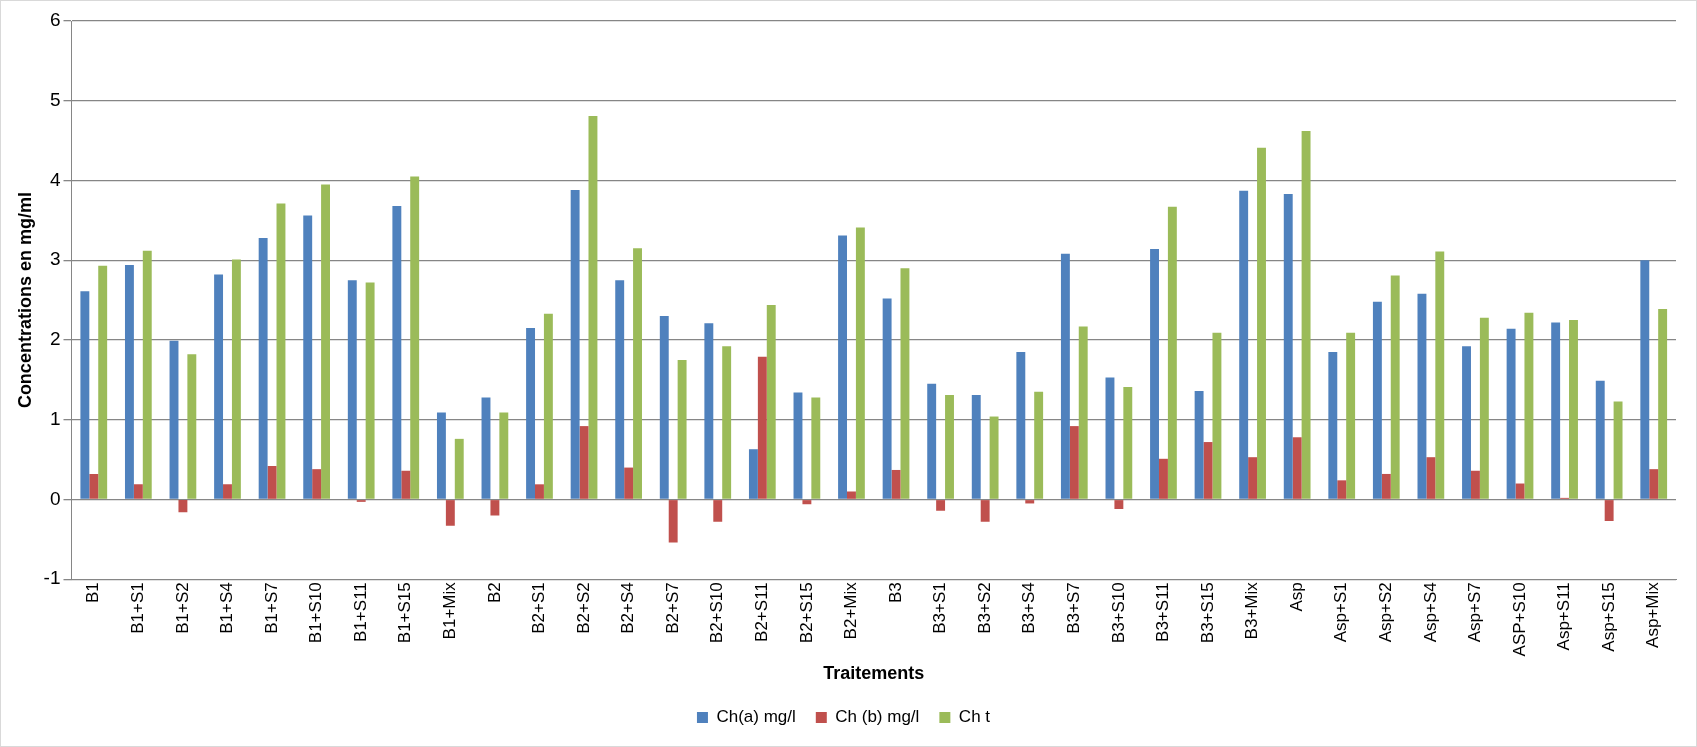 The width and height of the screenshot is (1697, 747). What do you see at coordinates (405, 613) in the screenshot?
I see `x-tick-label: B1+S15` at bounding box center [405, 613].